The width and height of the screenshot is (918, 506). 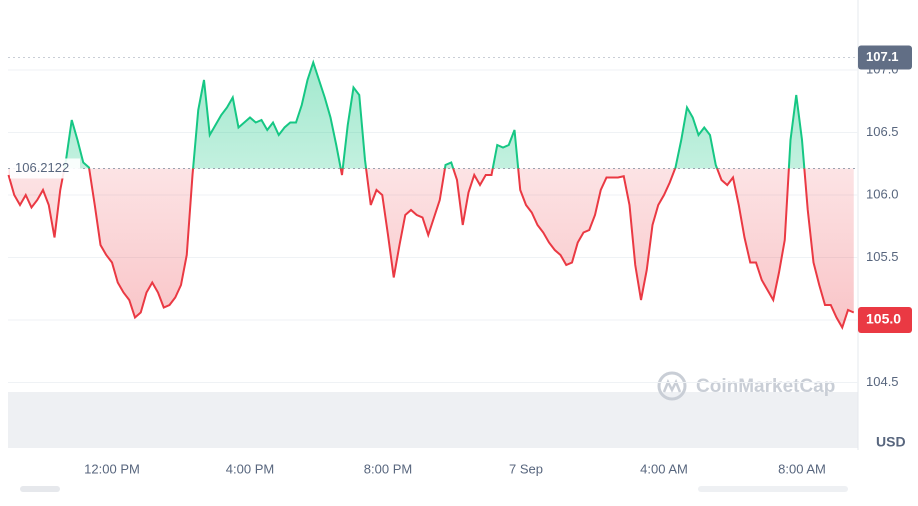 I want to click on high-label-bg, so click(x=885, y=57).